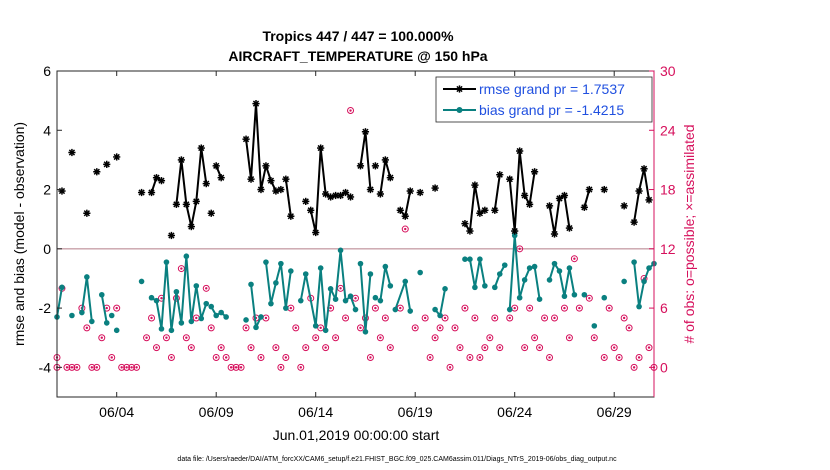  I want to click on x-tick-label: 06/09, so click(216, 412).